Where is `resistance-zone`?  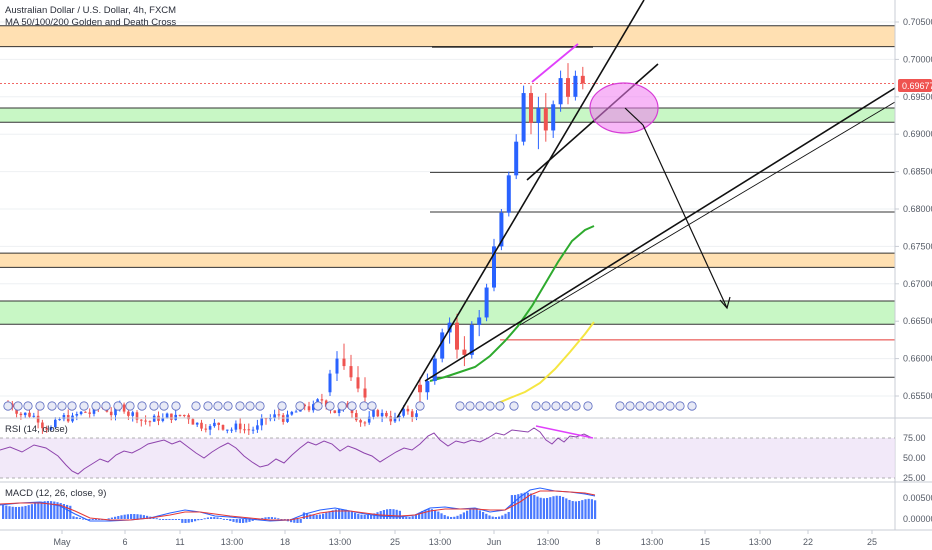
resistance-zone is located at coordinates (447, 260).